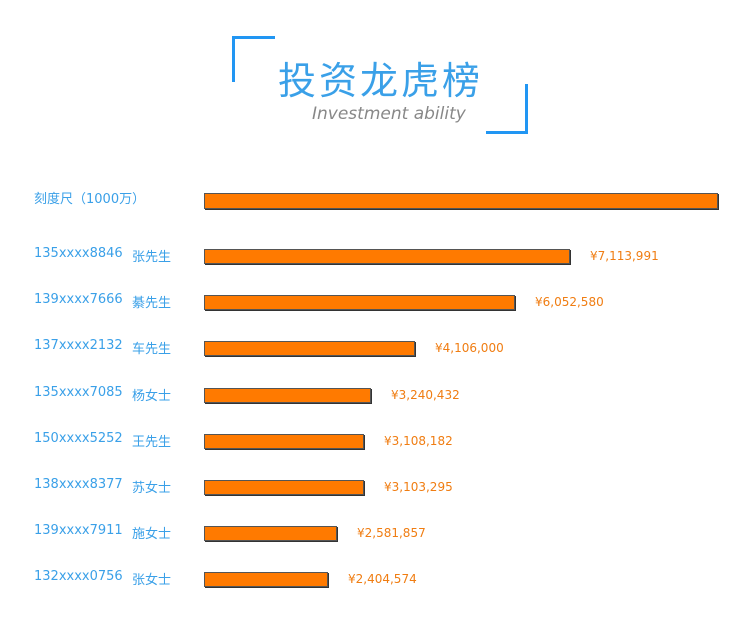 The image size is (750, 618). I want to click on bar-value-label: ¥3,108,182, so click(418, 441).